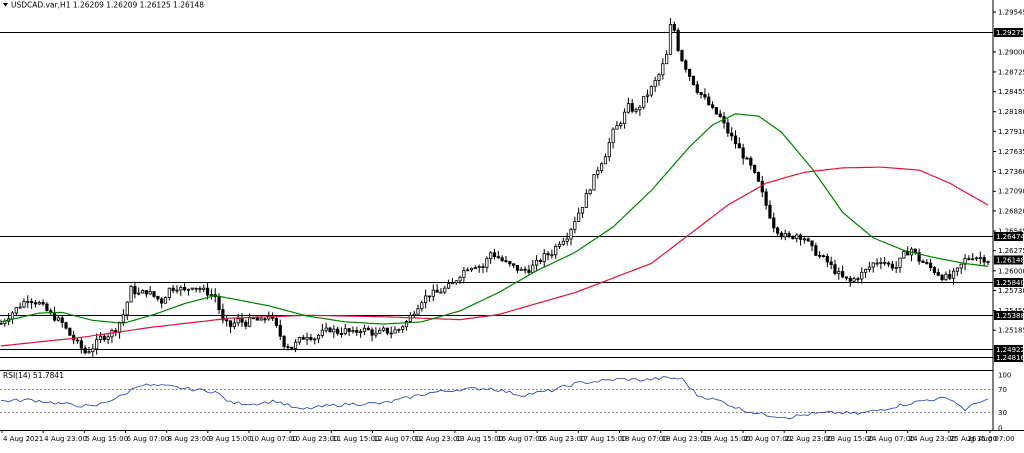 The width and height of the screenshot is (1024, 453). What do you see at coordinates (1010, 316) in the screenshot?
I see `level-label-text: 1.25388` at bounding box center [1010, 316].